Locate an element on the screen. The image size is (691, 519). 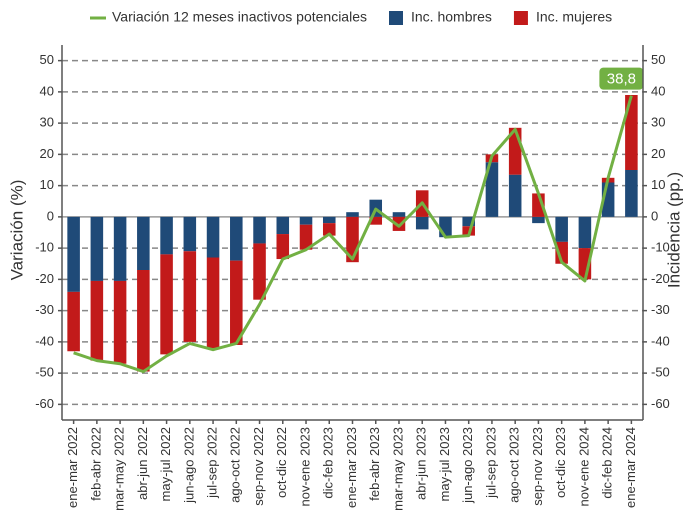
y2-tick-label: 40 is located at coordinates (658, 90).